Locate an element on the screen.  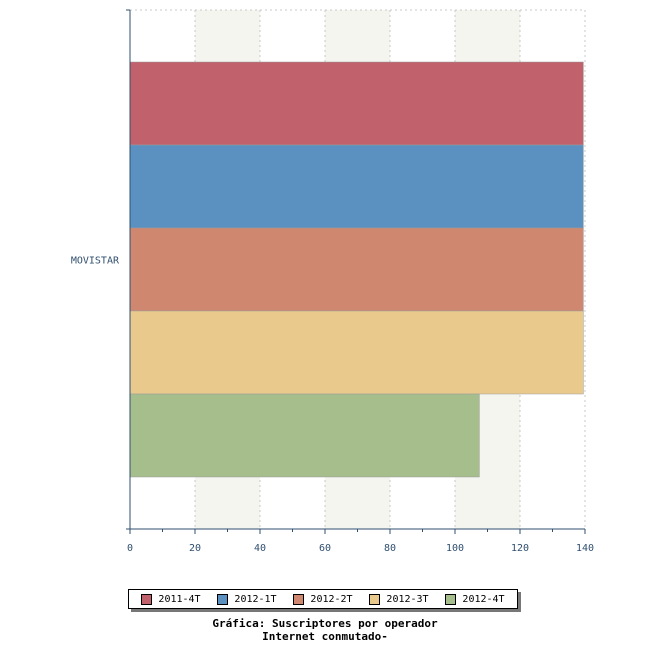
x-tick-label: 40 is located at coordinates (260, 548).